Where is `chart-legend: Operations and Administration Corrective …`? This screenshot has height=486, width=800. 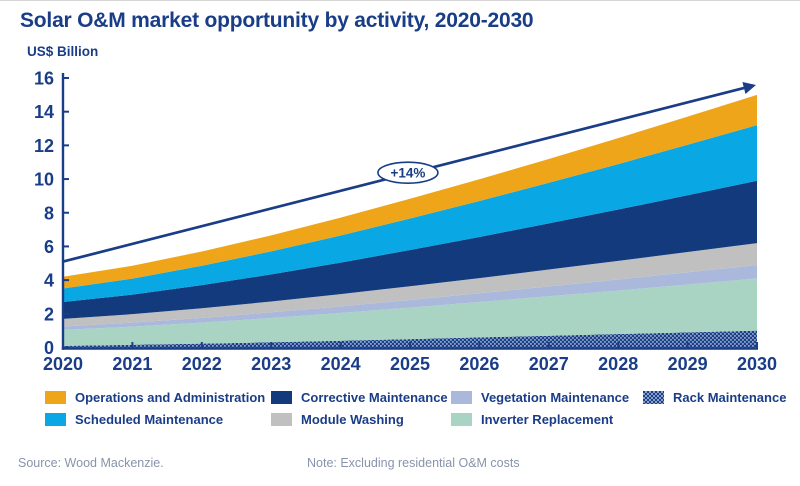
chart-legend: Operations and Administration Corrective … is located at coordinates (417, 408).